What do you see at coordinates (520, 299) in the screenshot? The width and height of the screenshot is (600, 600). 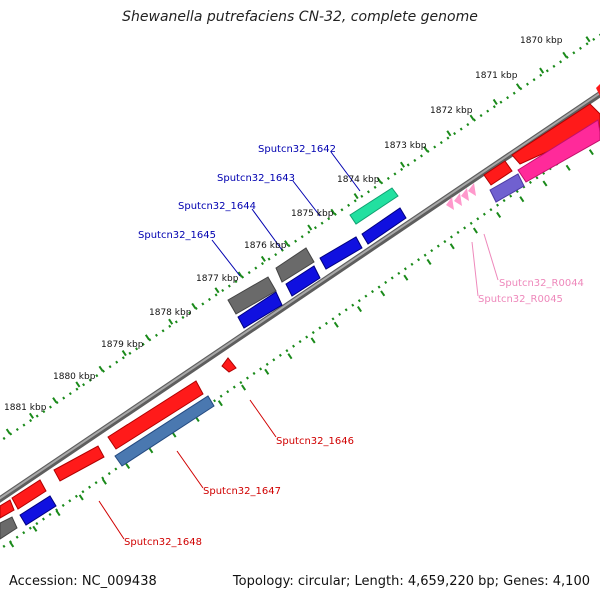 I see `gene-label-r0045: Sputcn32_R0045` at bounding box center [520, 299].